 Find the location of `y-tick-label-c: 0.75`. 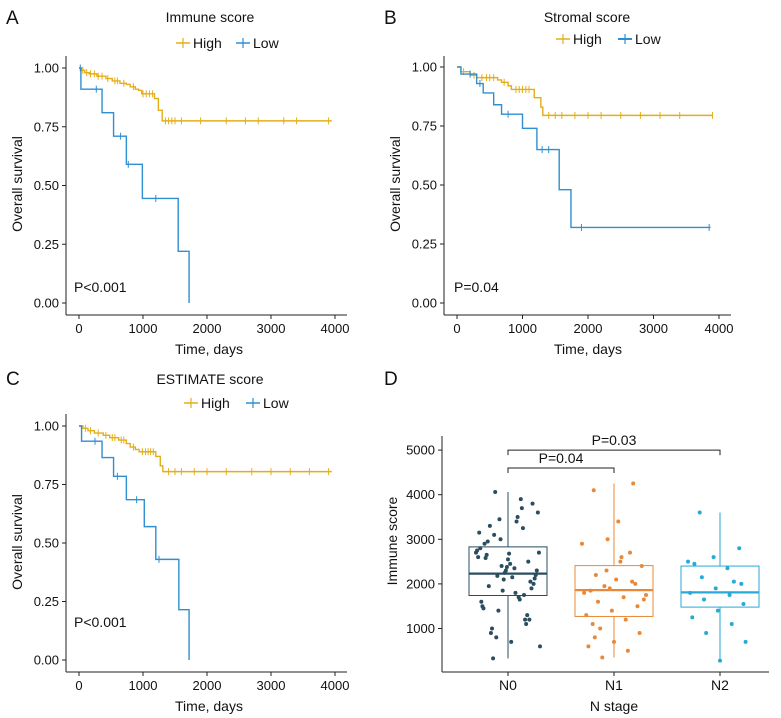

y-tick-label-c: 0.75 is located at coordinates (46, 484).